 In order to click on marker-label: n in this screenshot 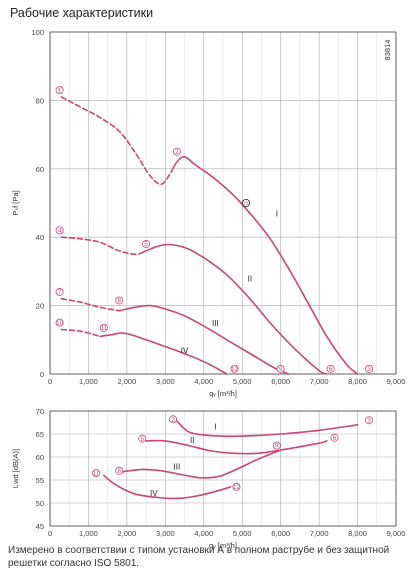, I will do `click(246, 203)`.